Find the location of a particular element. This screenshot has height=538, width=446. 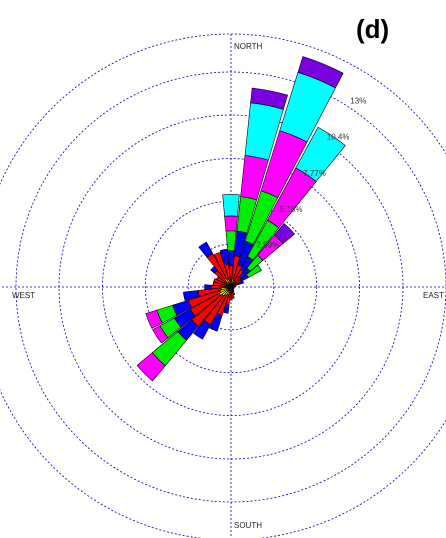

ring-label-2: 7,77% is located at coordinates (314, 173).